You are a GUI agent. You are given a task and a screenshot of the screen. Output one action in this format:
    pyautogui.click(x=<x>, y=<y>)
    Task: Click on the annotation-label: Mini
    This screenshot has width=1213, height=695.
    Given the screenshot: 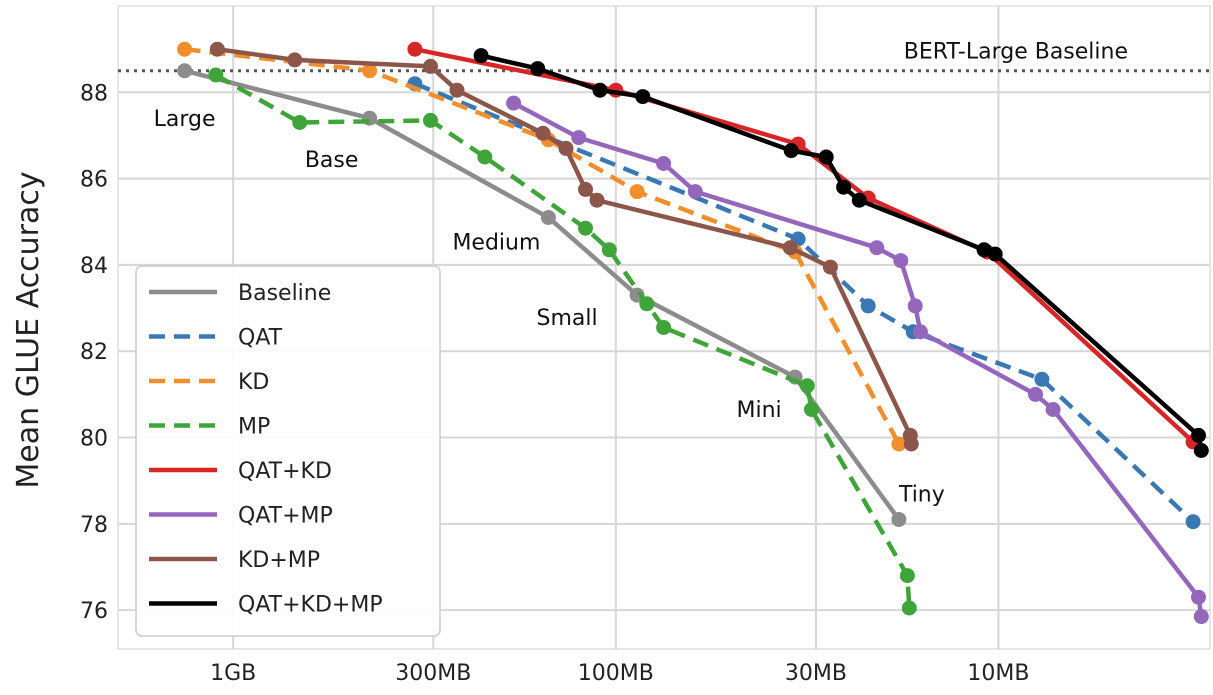 What is the action you would take?
    pyautogui.click(x=759, y=410)
    